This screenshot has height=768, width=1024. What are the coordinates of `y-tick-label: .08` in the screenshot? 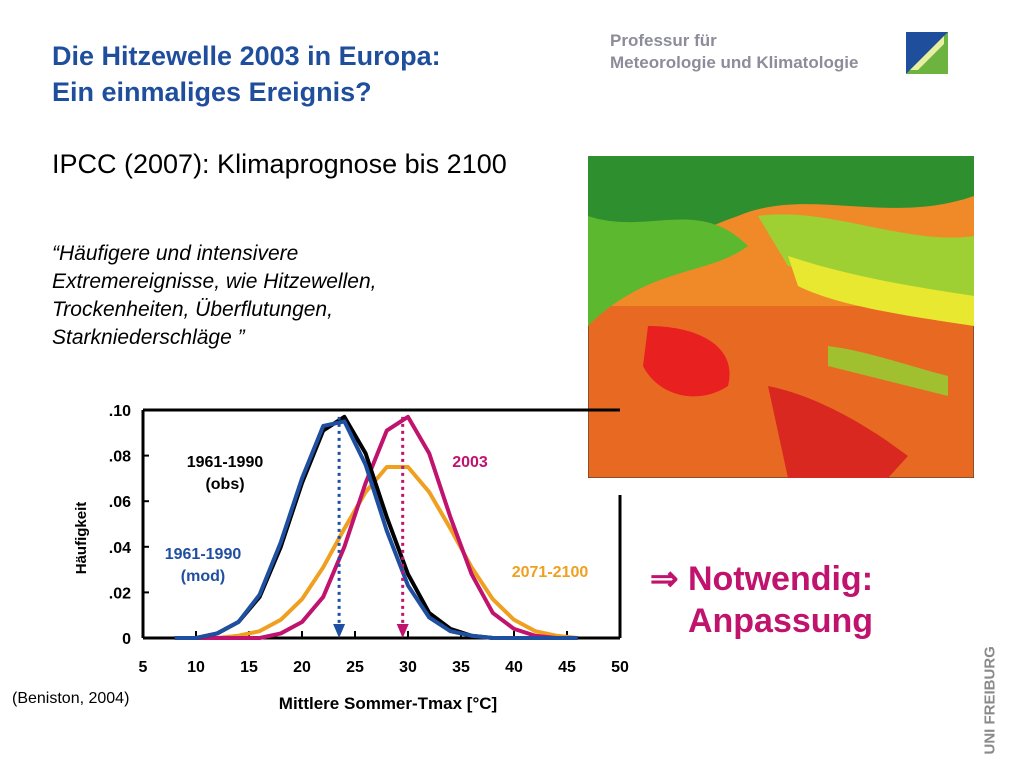 It's located at (120, 457).